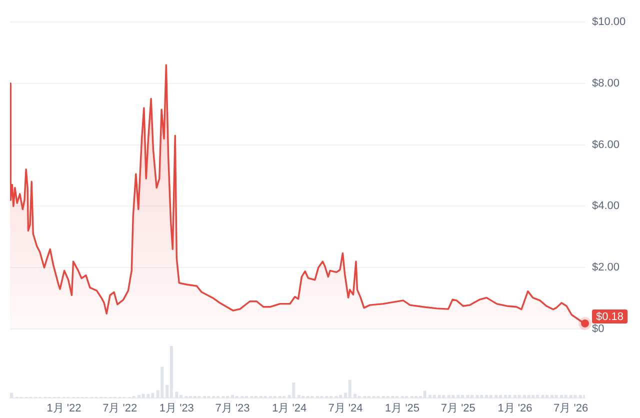  I want to click on x-tick-label: 1月 '25, so click(402, 408).